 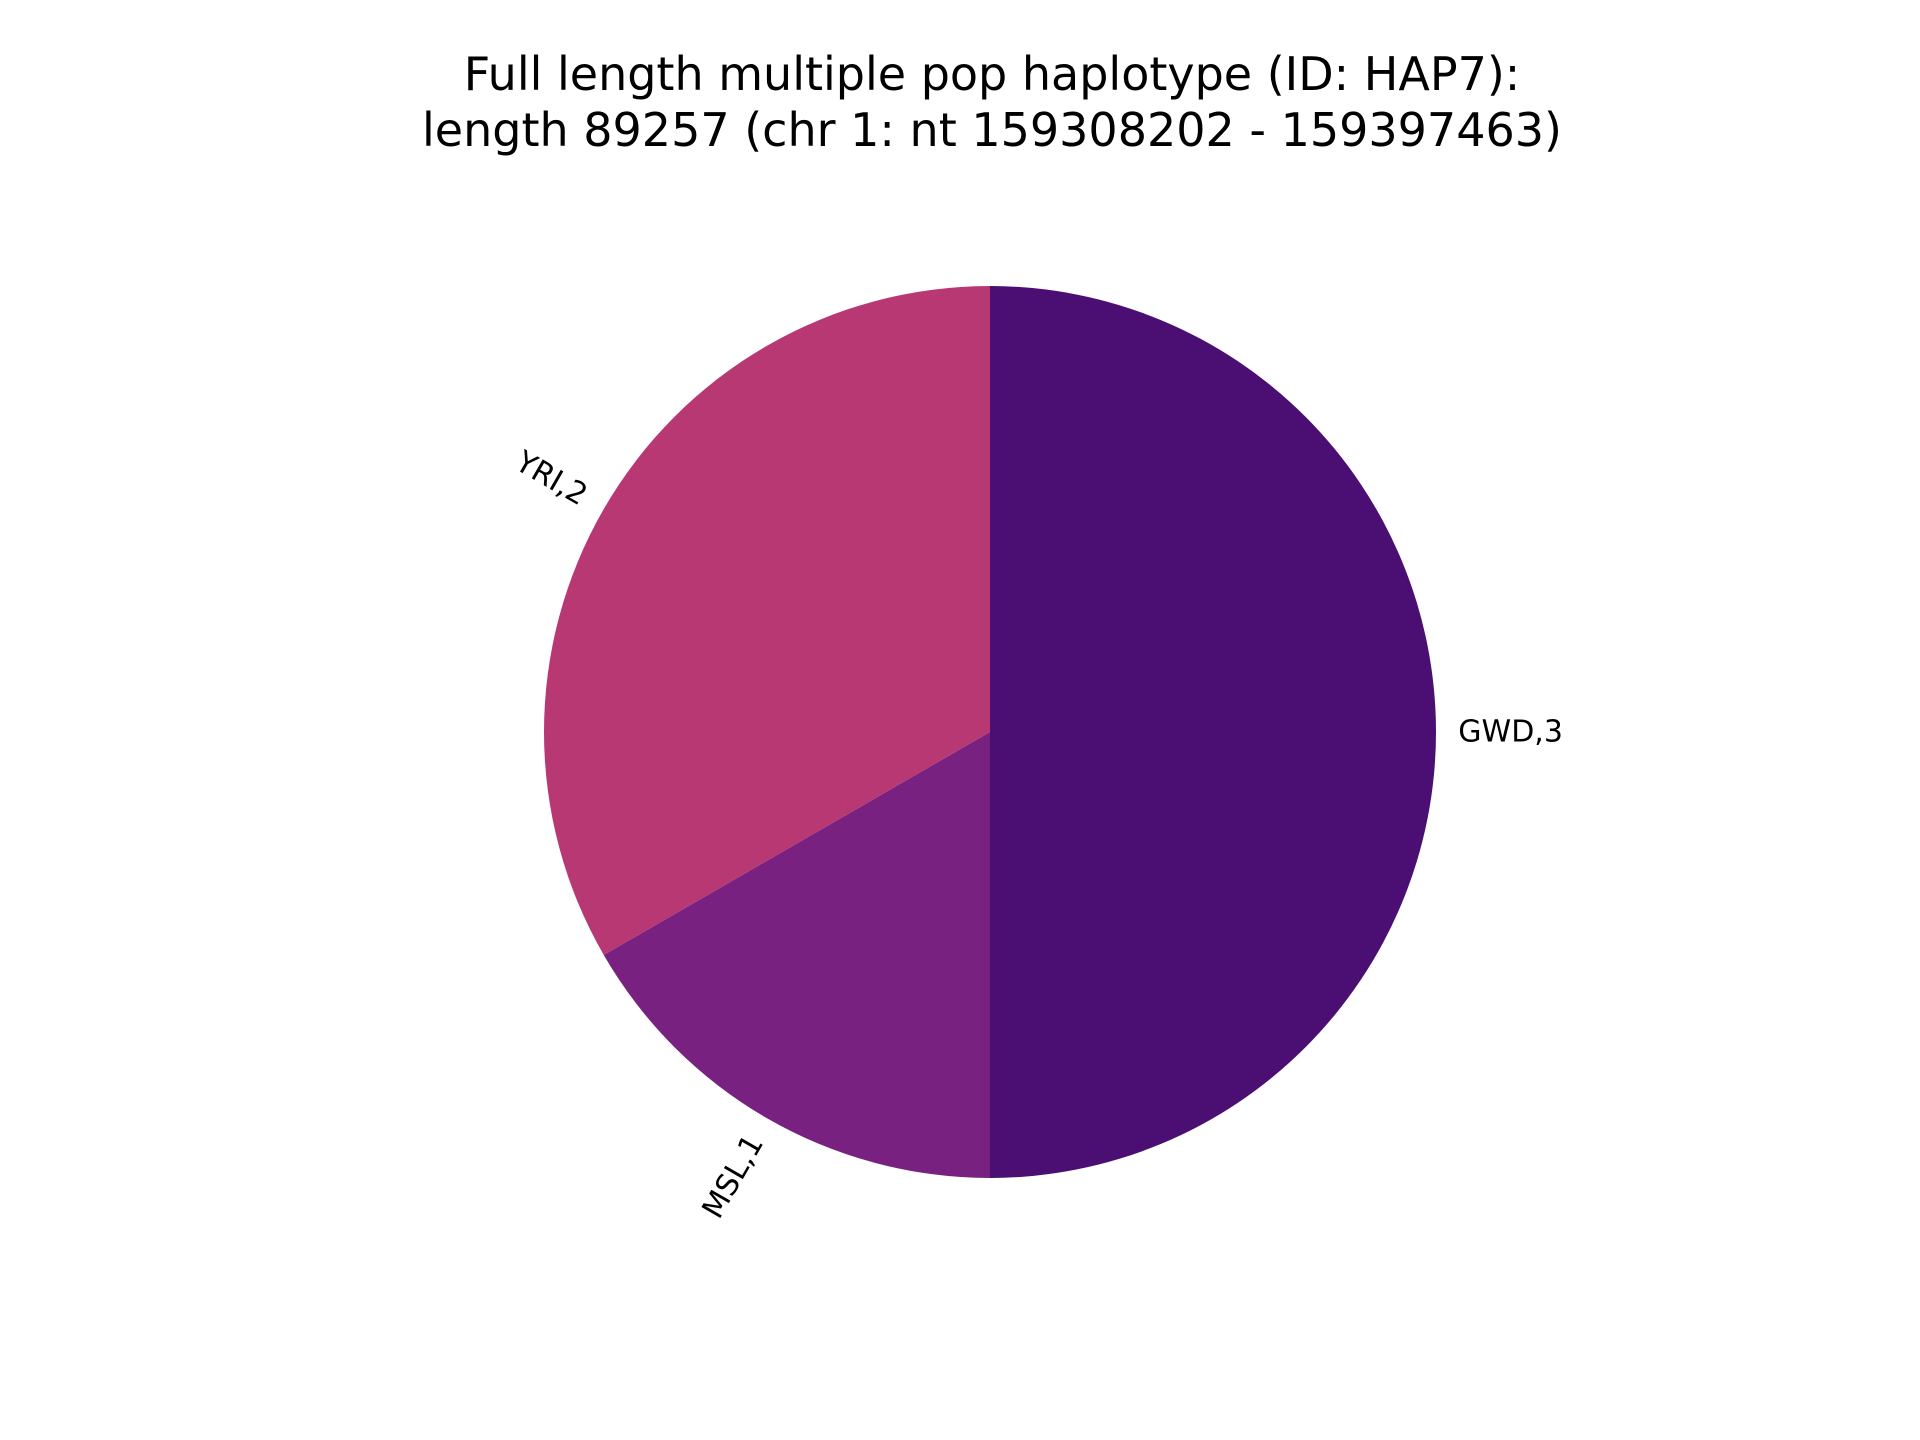 I want to click on pie-label-yri: YRI,2, so click(x=550, y=478).